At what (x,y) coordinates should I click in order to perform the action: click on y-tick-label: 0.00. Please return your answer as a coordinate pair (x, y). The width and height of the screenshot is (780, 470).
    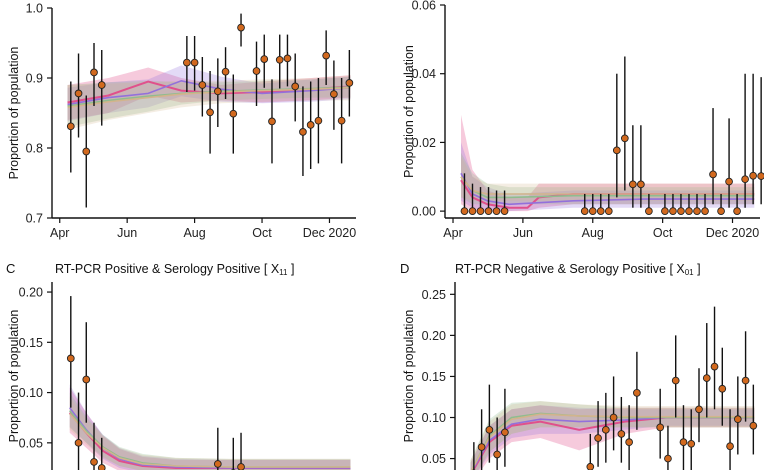
    Looking at the image, I should click on (424, 212).